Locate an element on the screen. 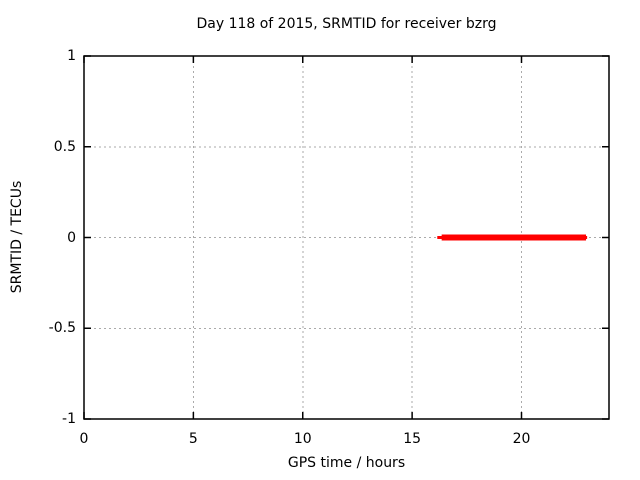 This screenshot has width=640, height=480. x-axis-label: GPS time / hours is located at coordinates (346, 463).